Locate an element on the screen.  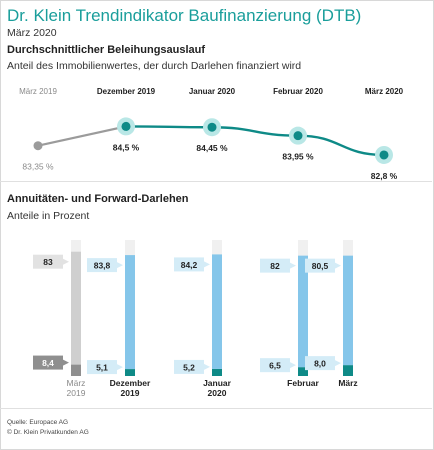
bar-chart-subtitle: Anteile in Prozent is located at coordinates (48, 216).